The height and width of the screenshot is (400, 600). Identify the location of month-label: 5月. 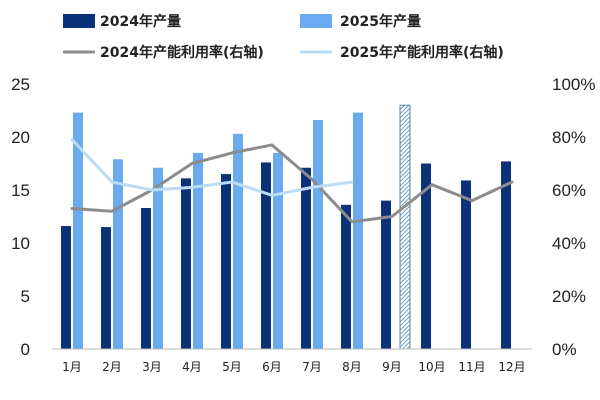
(232, 367).